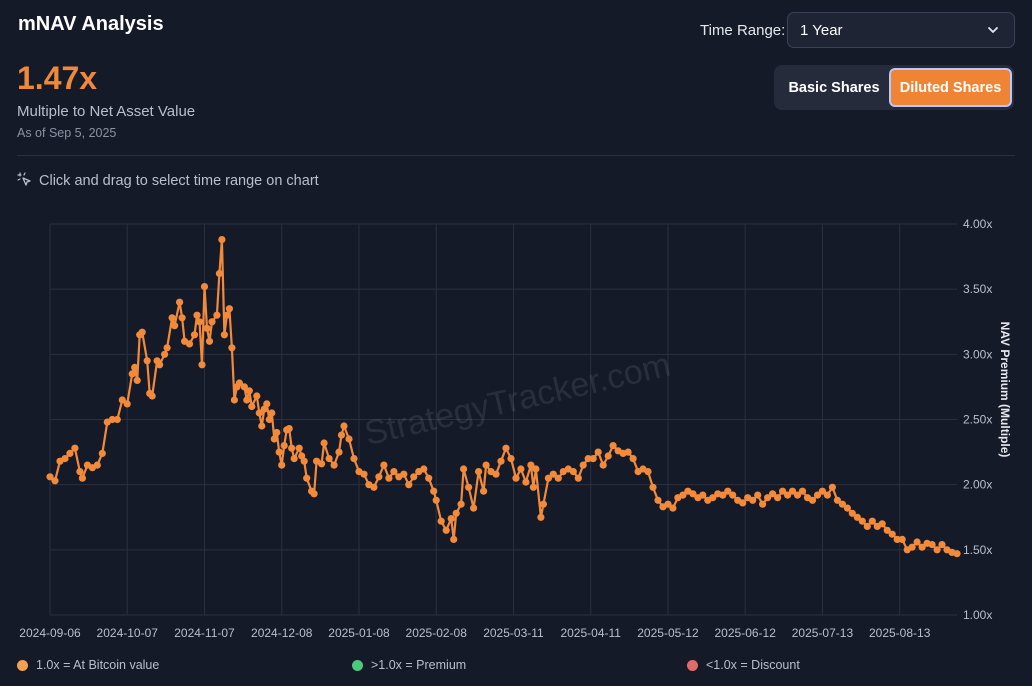  What do you see at coordinates (516, 155) in the screenshot?
I see `divider` at bounding box center [516, 155].